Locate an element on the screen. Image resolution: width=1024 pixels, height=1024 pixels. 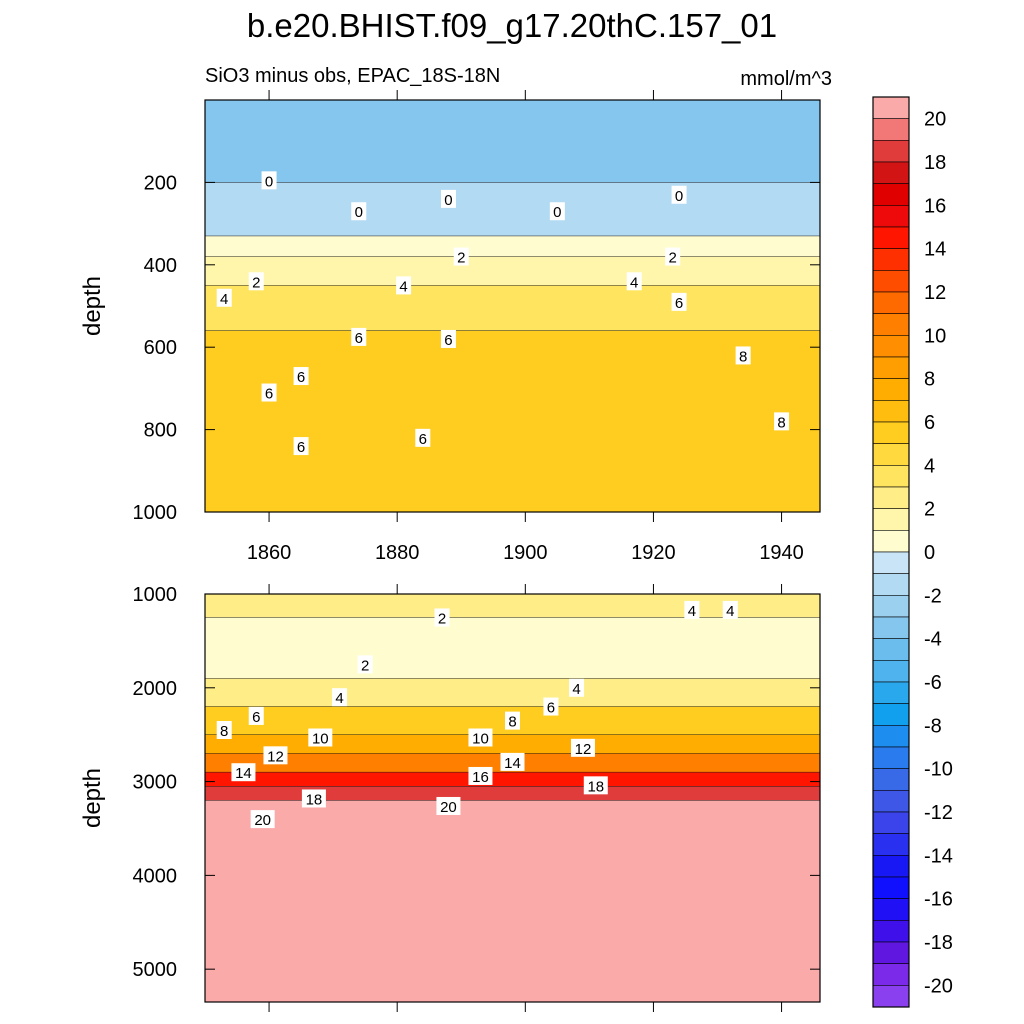
contour-label: 10 is located at coordinates (320, 739).